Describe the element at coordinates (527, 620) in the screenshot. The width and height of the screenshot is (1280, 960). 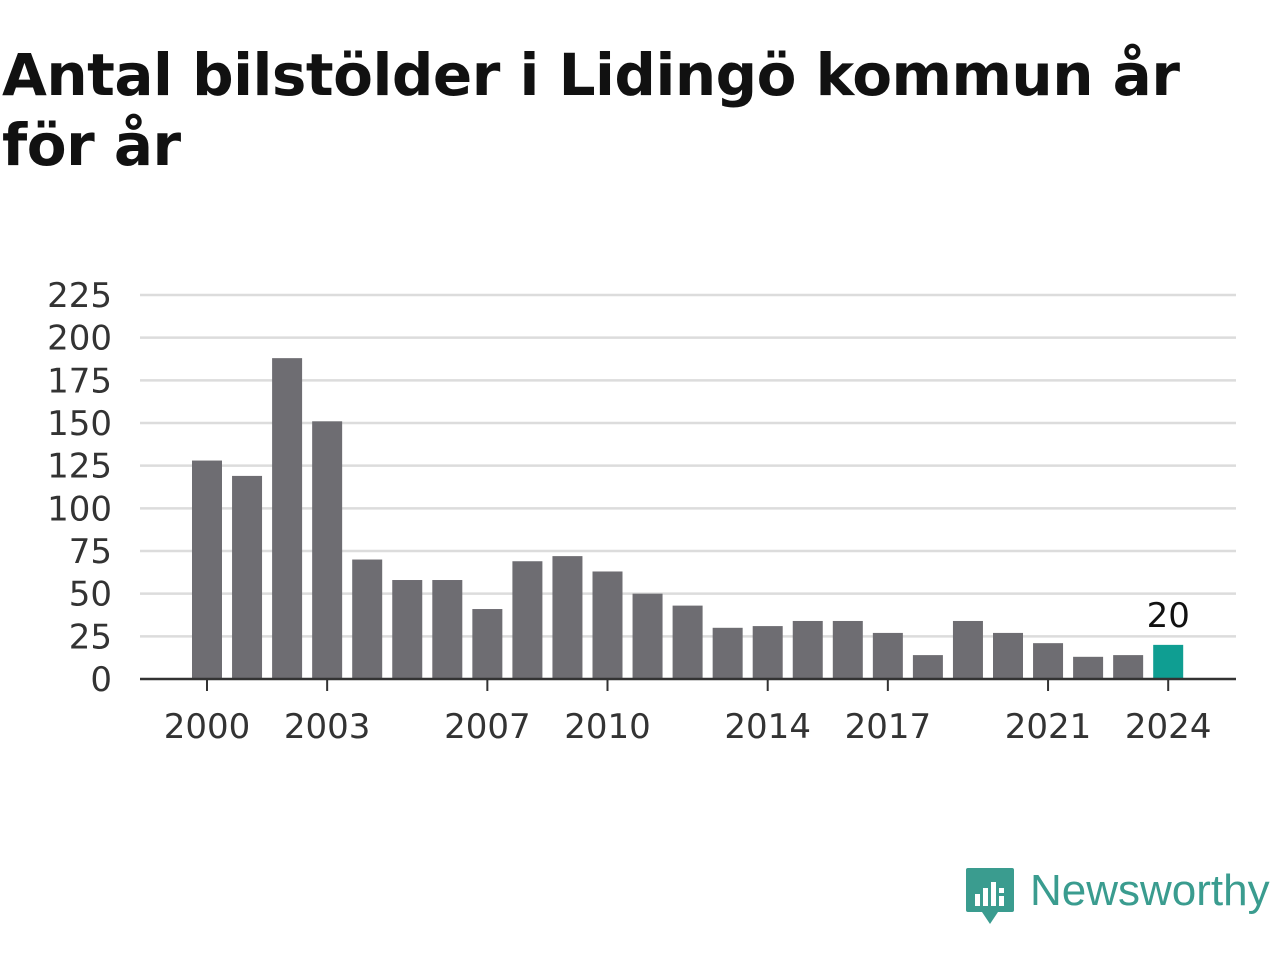
I see `bar-2008` at that location.